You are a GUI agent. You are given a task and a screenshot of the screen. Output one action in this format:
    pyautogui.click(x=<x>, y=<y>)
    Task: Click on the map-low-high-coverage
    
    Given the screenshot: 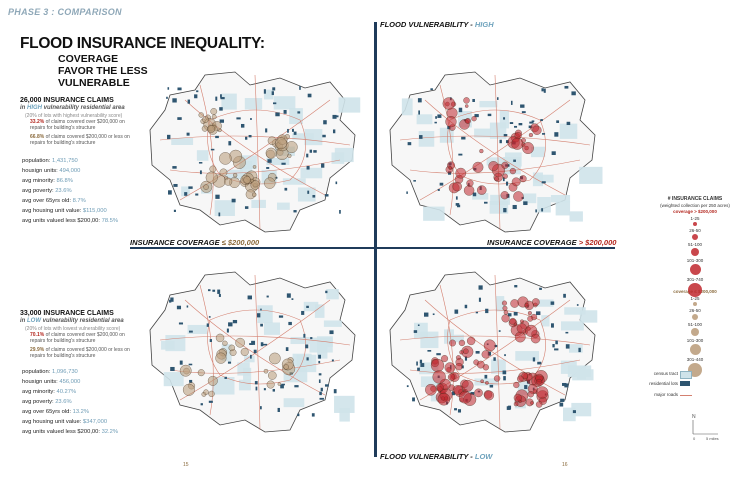 What is the action you would take?
    pyautogui.click(x=493, y=352)
    